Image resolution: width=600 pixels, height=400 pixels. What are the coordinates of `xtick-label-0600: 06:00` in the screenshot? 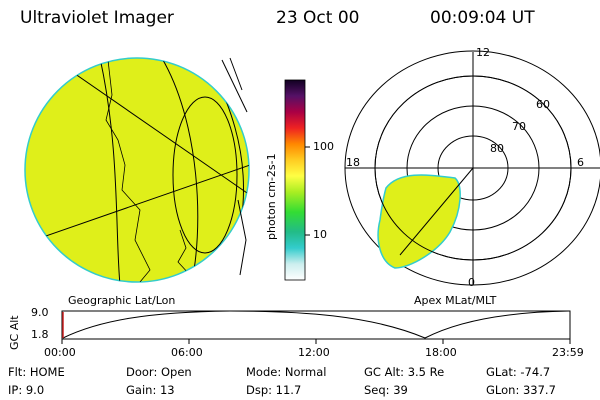 It's located at (187, 352).